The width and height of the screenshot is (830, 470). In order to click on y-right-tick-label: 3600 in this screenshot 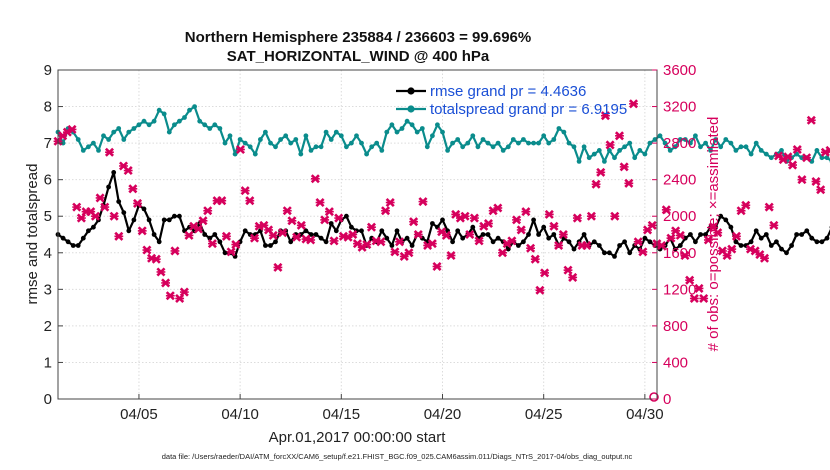, I will do `click(679, 70)`.